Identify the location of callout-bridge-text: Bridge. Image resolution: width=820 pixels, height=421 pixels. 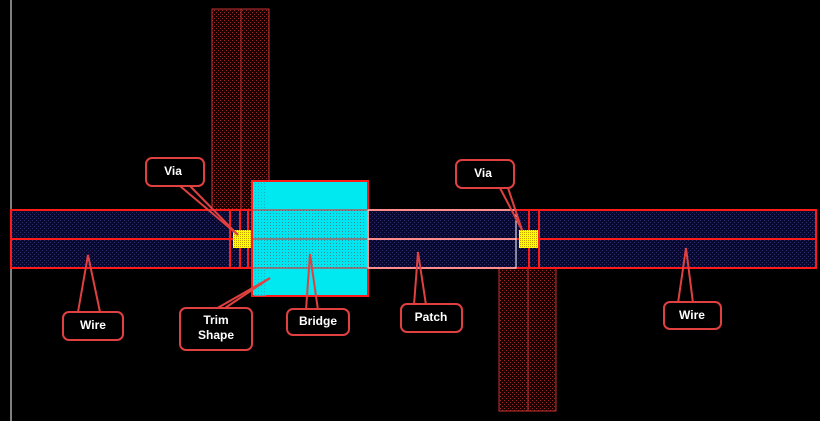
(318, 321).